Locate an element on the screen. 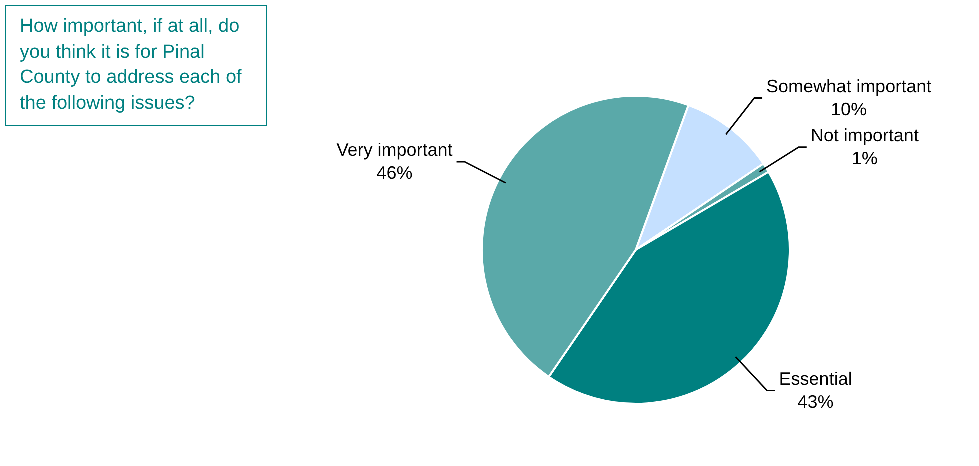 This screenshot has width=979, height=466. slice-label: Essential is located at coordinates (815, 378).